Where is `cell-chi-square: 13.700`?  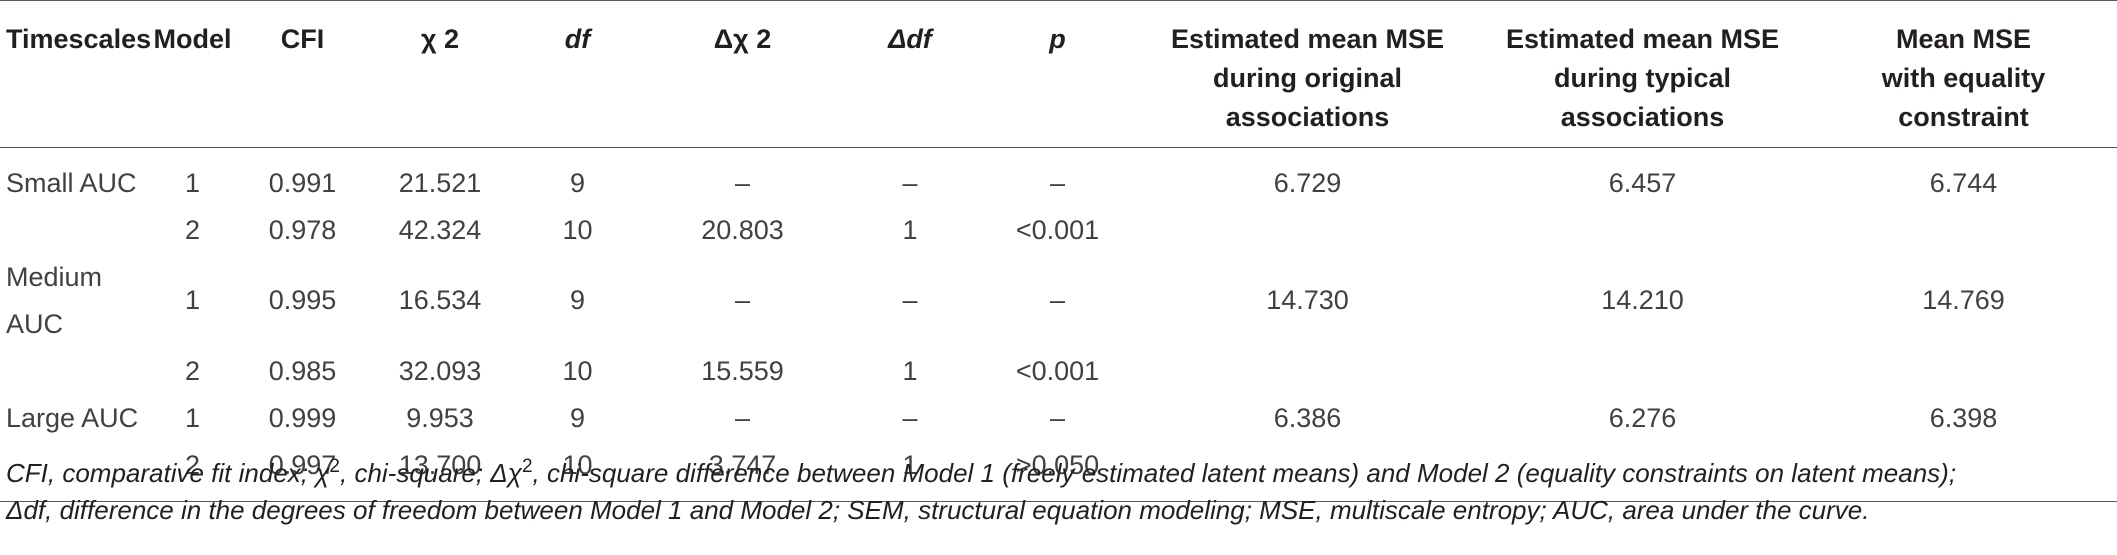 cell-chi-square: 13.700 is located at coordinates (440, 471).